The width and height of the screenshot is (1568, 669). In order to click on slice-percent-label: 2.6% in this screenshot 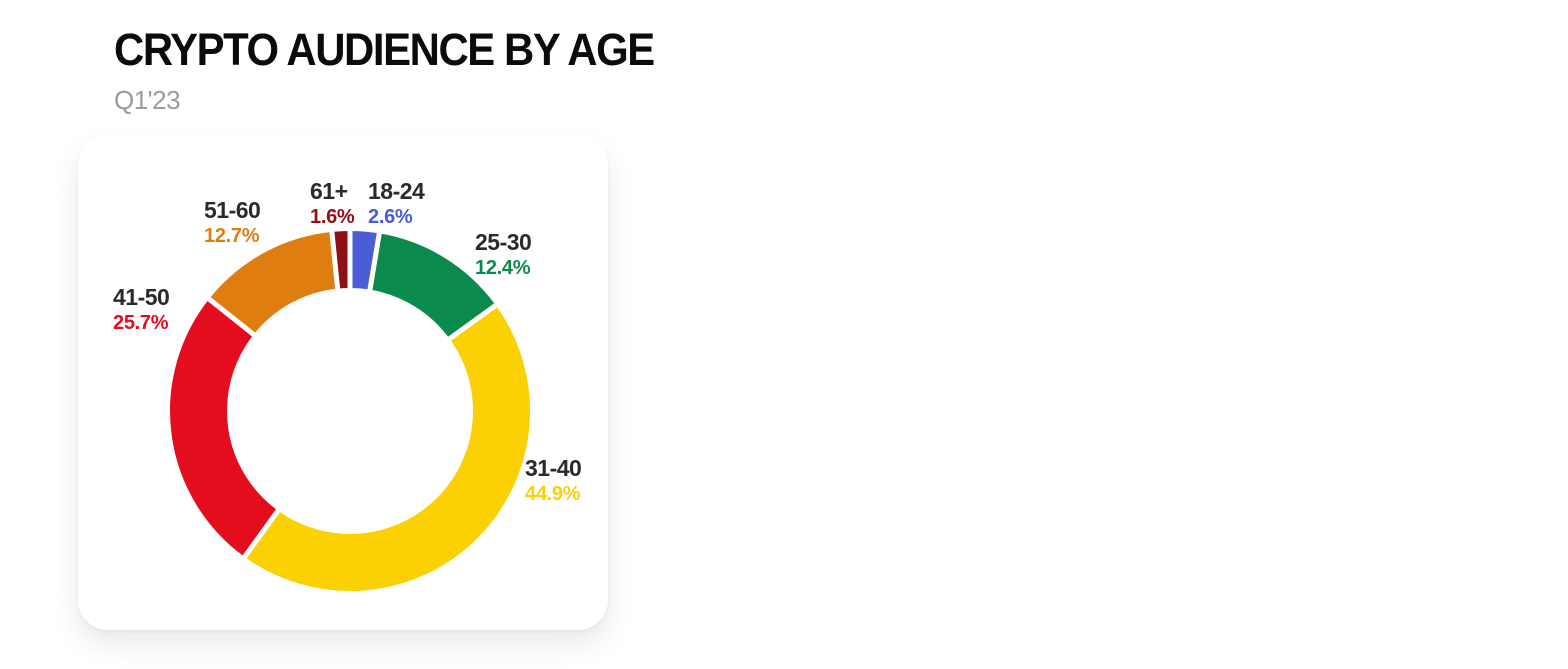, I will do `click(390, 217)`.